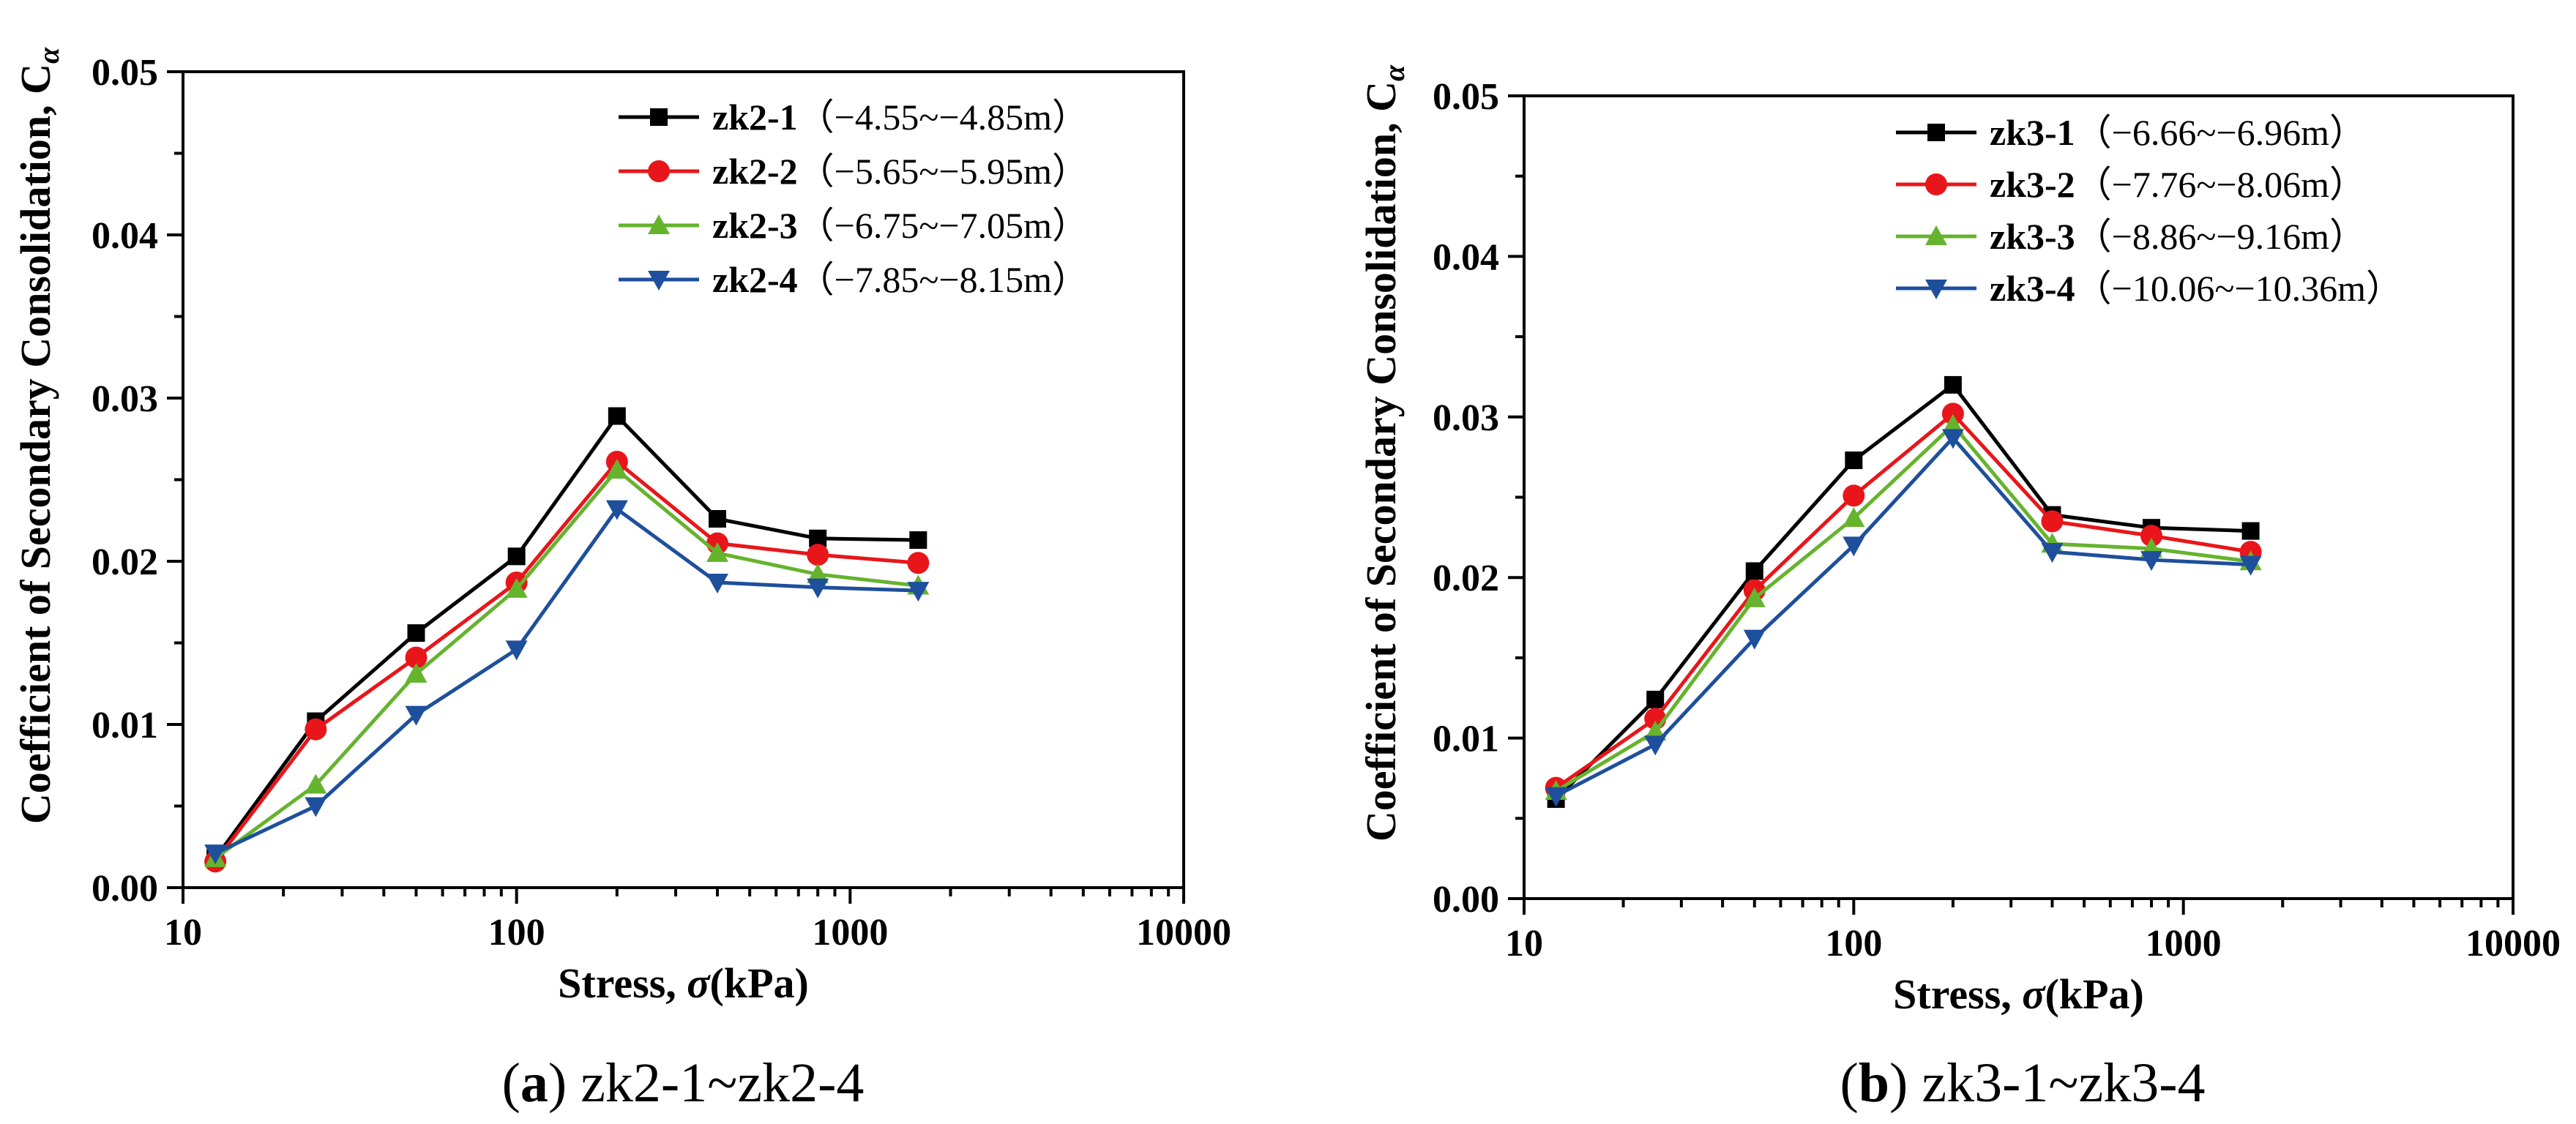 The height and width of the screenshot is (1124, 2576). What do you see at coordinates (900, 226) in the screenshot?
I see `legend-label-zk2-3: zk2-3（−6.75~−7.05m）` at bounding box center [900, 226].